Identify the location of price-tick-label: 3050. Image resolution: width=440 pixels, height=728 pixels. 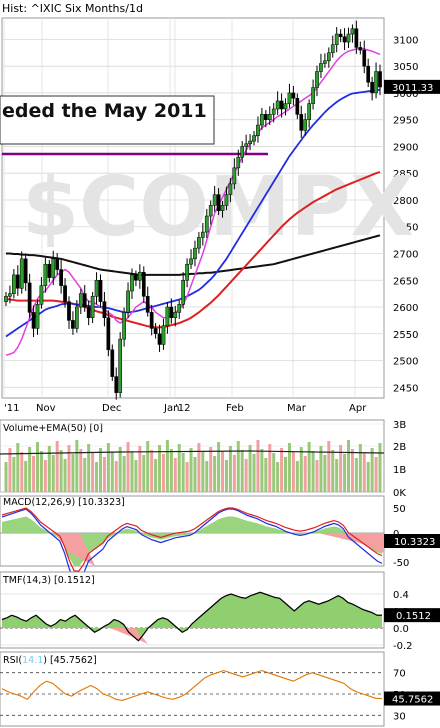
(405, 67).